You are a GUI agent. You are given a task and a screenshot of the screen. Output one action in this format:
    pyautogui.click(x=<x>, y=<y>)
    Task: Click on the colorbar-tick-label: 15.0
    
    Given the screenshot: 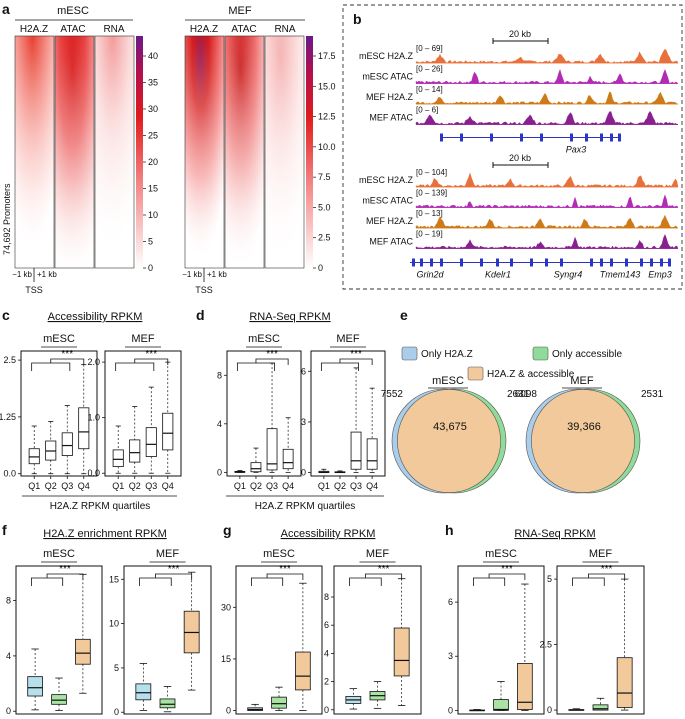 What is the action you would take?
    pyautogui.click(x=327, y=86)
    